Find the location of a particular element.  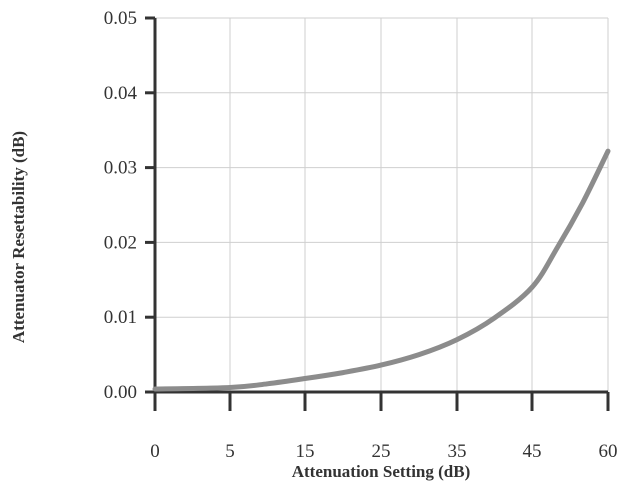

x-tick-label: 35 is located at coordinates (457, 451).